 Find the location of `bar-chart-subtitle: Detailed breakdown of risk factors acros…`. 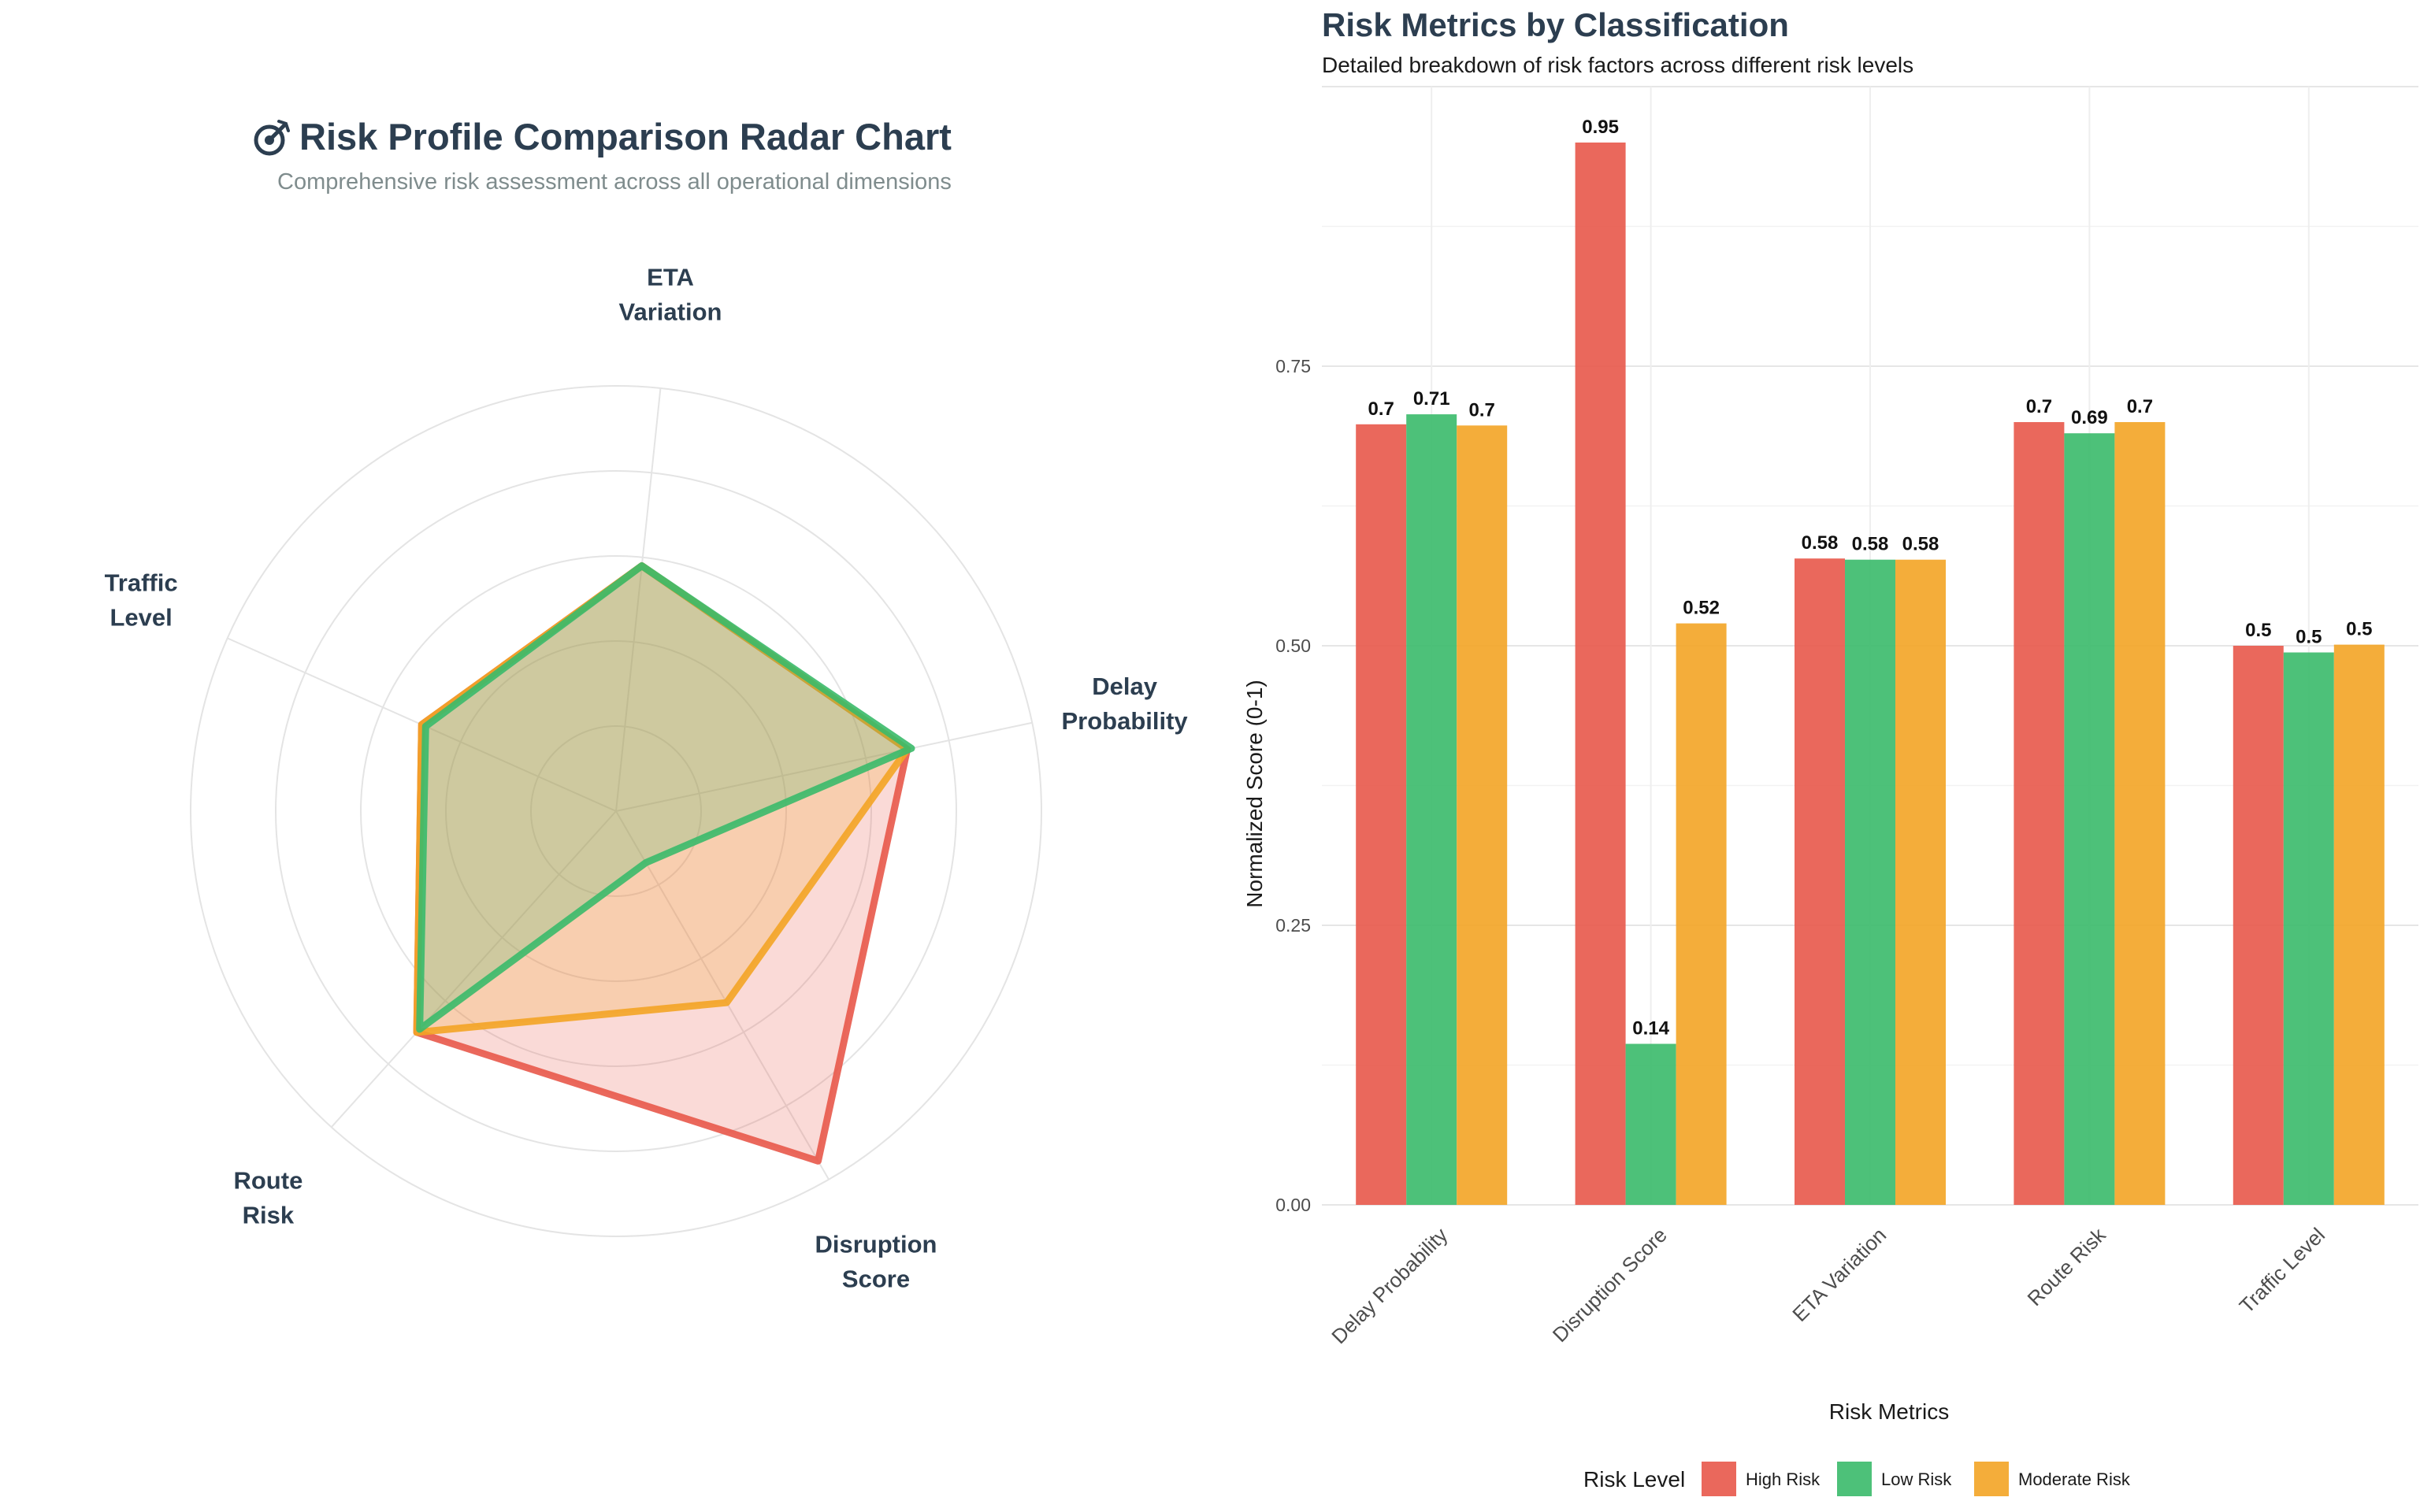

bar-chart-subtitle: Detailed breakdown of risk factors acros… is located at coordinates (1617, 65).